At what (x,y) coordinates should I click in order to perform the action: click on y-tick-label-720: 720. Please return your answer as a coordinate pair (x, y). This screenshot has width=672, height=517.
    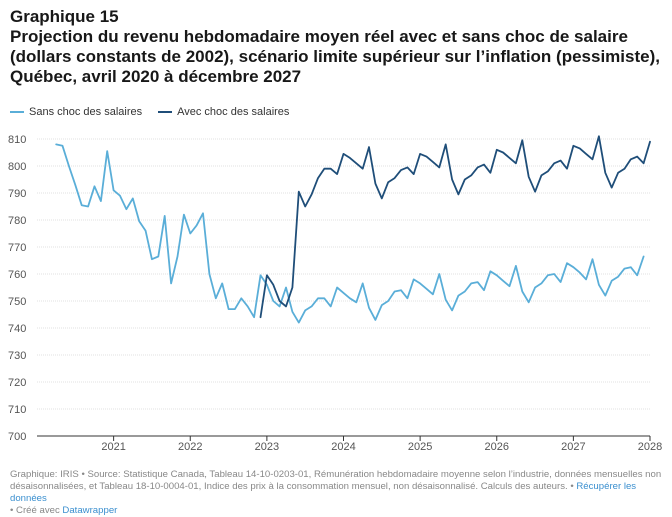
    Looking at the image, I should click on (17, 383).